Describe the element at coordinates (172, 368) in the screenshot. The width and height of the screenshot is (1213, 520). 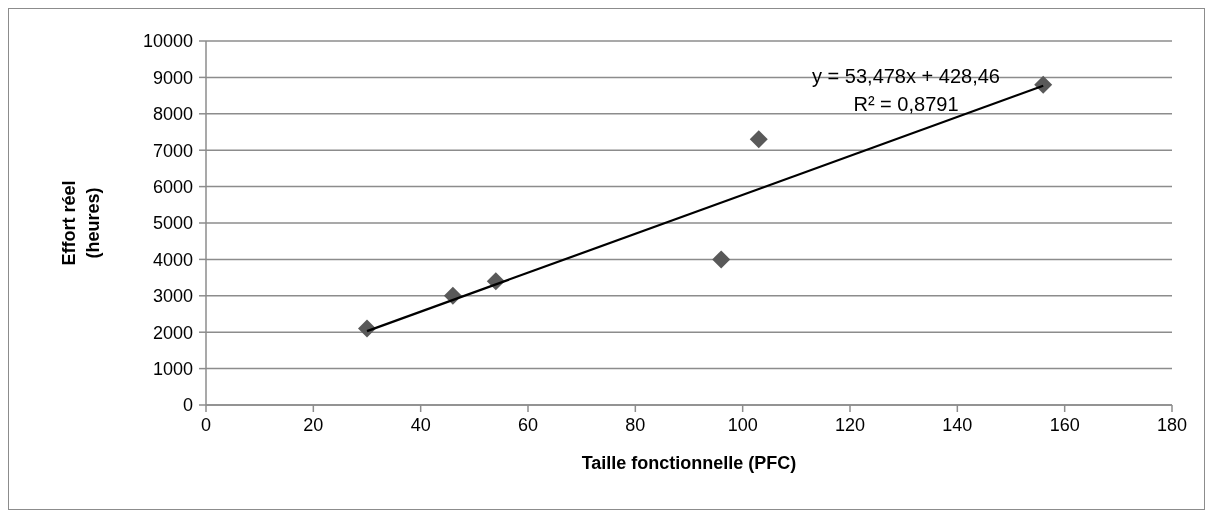
I see `y-tick-label: 1000` at that location.